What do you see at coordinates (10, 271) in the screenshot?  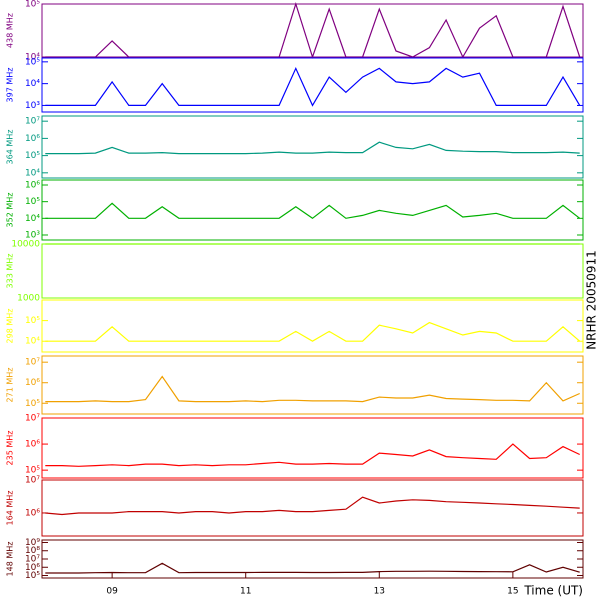 I see `y-axis-label: 333 MHz` at bounding box center [10, 271].